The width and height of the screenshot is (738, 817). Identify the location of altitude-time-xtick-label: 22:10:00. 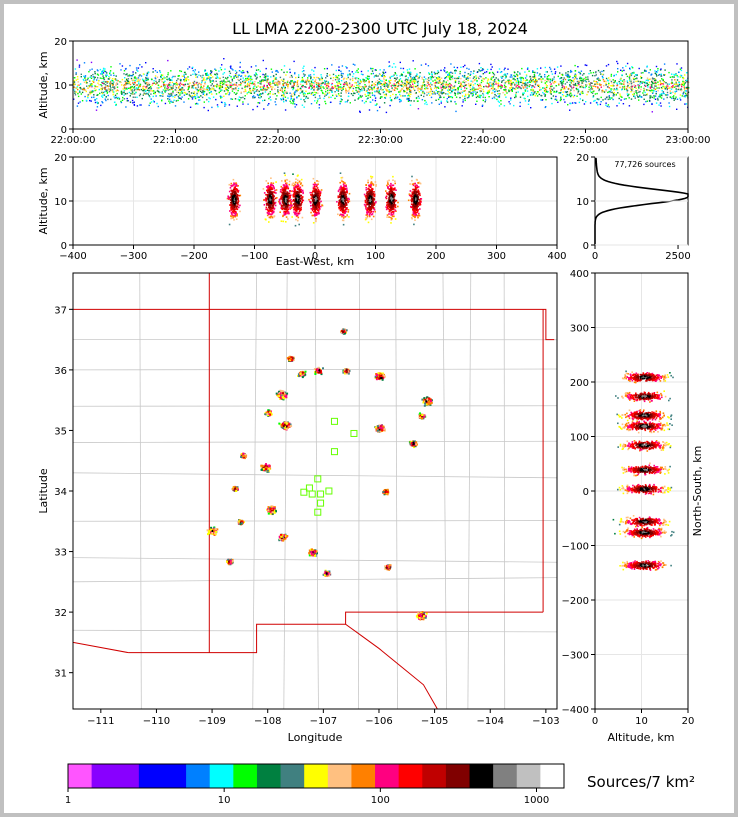
(175, 140).